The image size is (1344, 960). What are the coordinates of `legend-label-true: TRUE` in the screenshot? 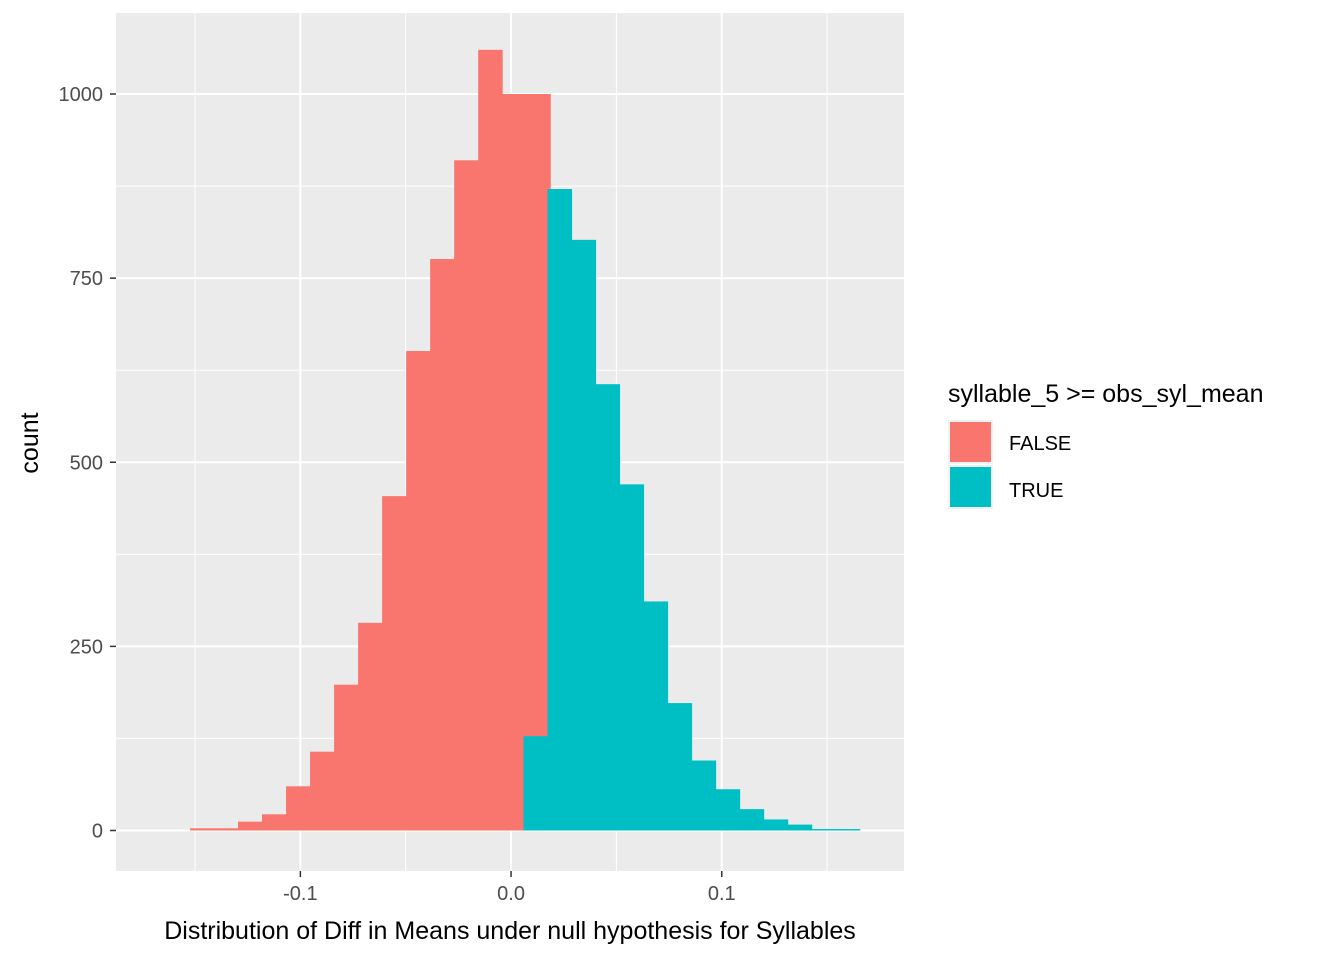 It's located at (1036, 491).